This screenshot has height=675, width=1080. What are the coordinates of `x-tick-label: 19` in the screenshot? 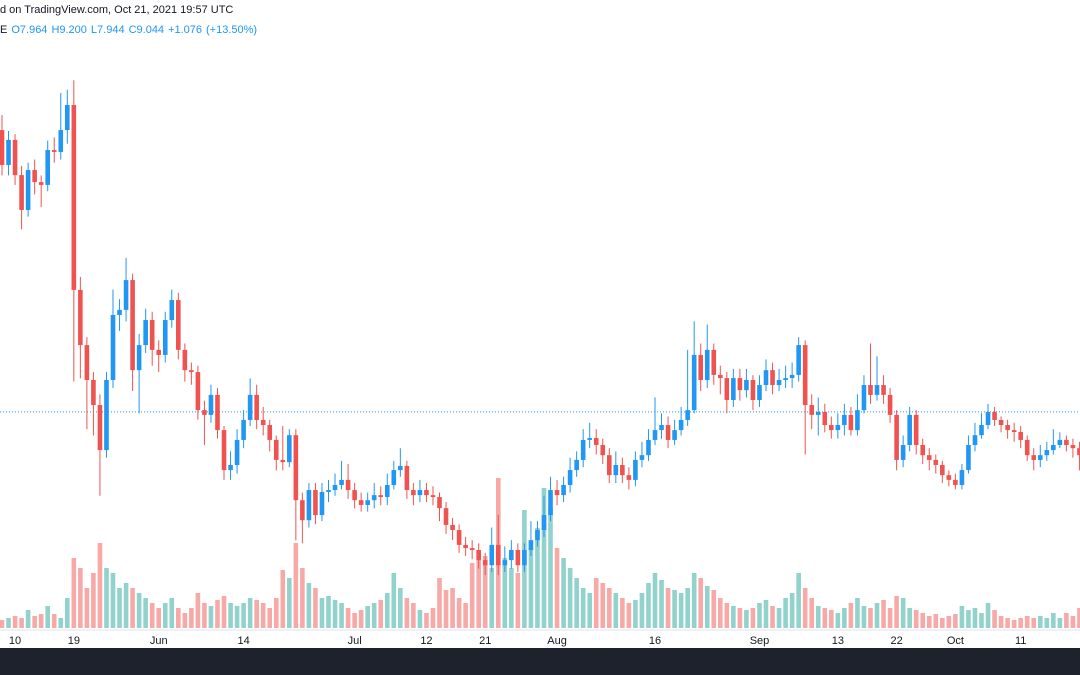 It's located at (74, 641).